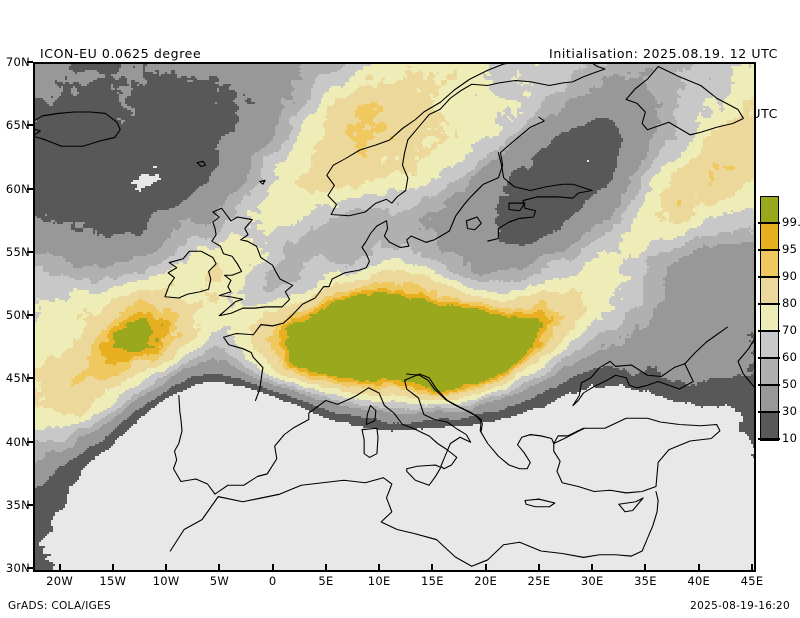  I want to click on latitude-tick-label: 35N, so click(17, 504).